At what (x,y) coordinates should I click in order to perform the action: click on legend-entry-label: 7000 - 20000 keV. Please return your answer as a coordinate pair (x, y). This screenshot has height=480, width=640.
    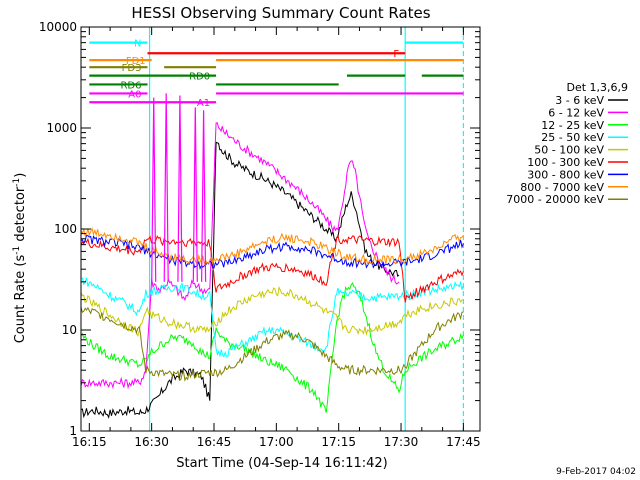
    Looking at the image, I should click on (555, 199).